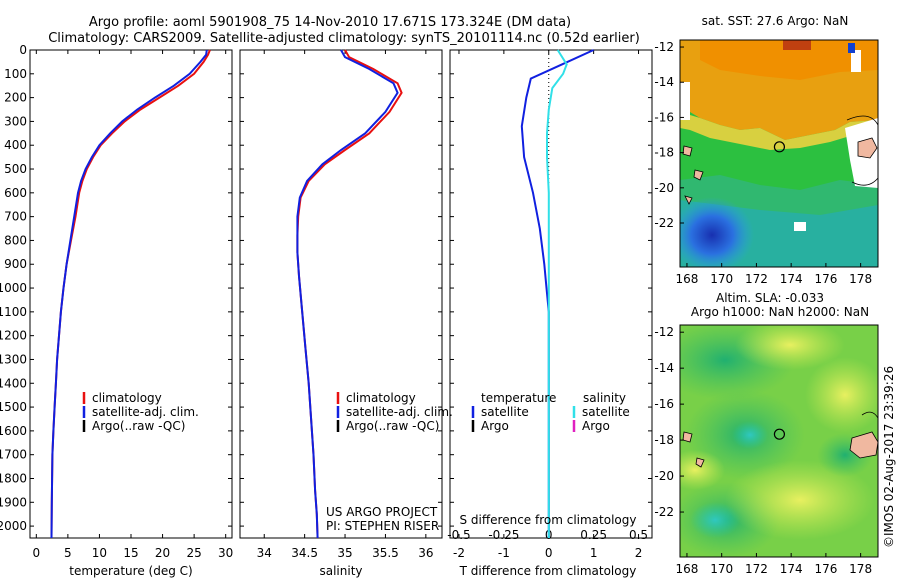  I want to click on x-tick-label: 20, so click(162, 553).